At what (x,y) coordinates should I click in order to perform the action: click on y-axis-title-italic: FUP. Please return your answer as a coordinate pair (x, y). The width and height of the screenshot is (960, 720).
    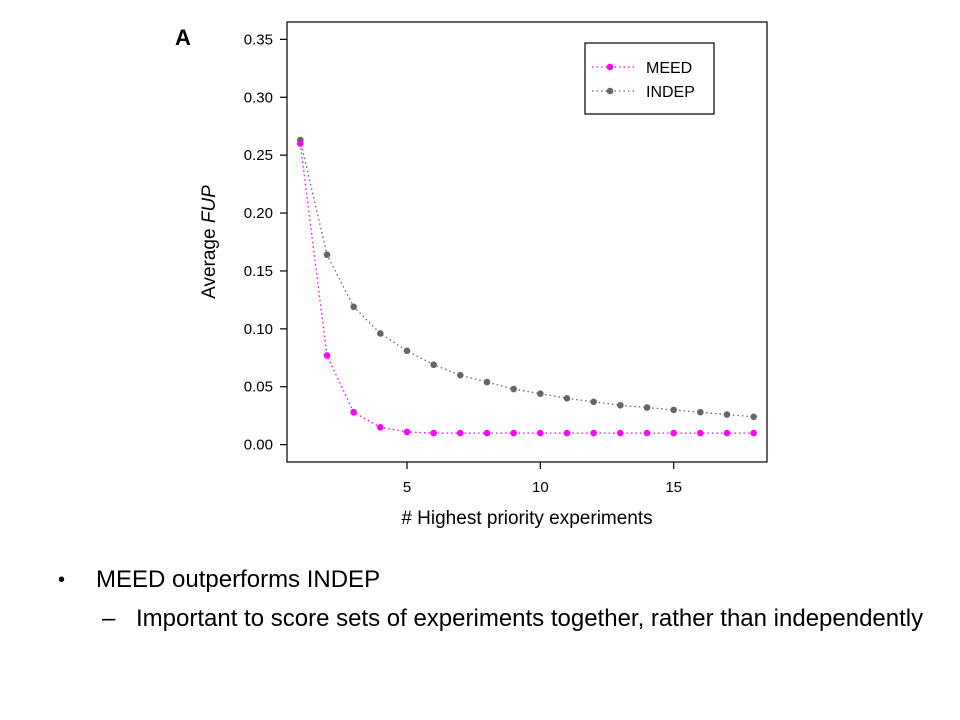
    Looking at the image, I should click on (209, 204).